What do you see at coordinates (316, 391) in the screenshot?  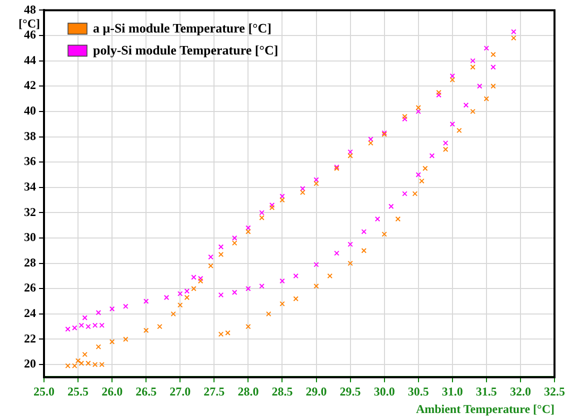 I see `x-tick-label: 29.0` at bounding box center [316, 391].